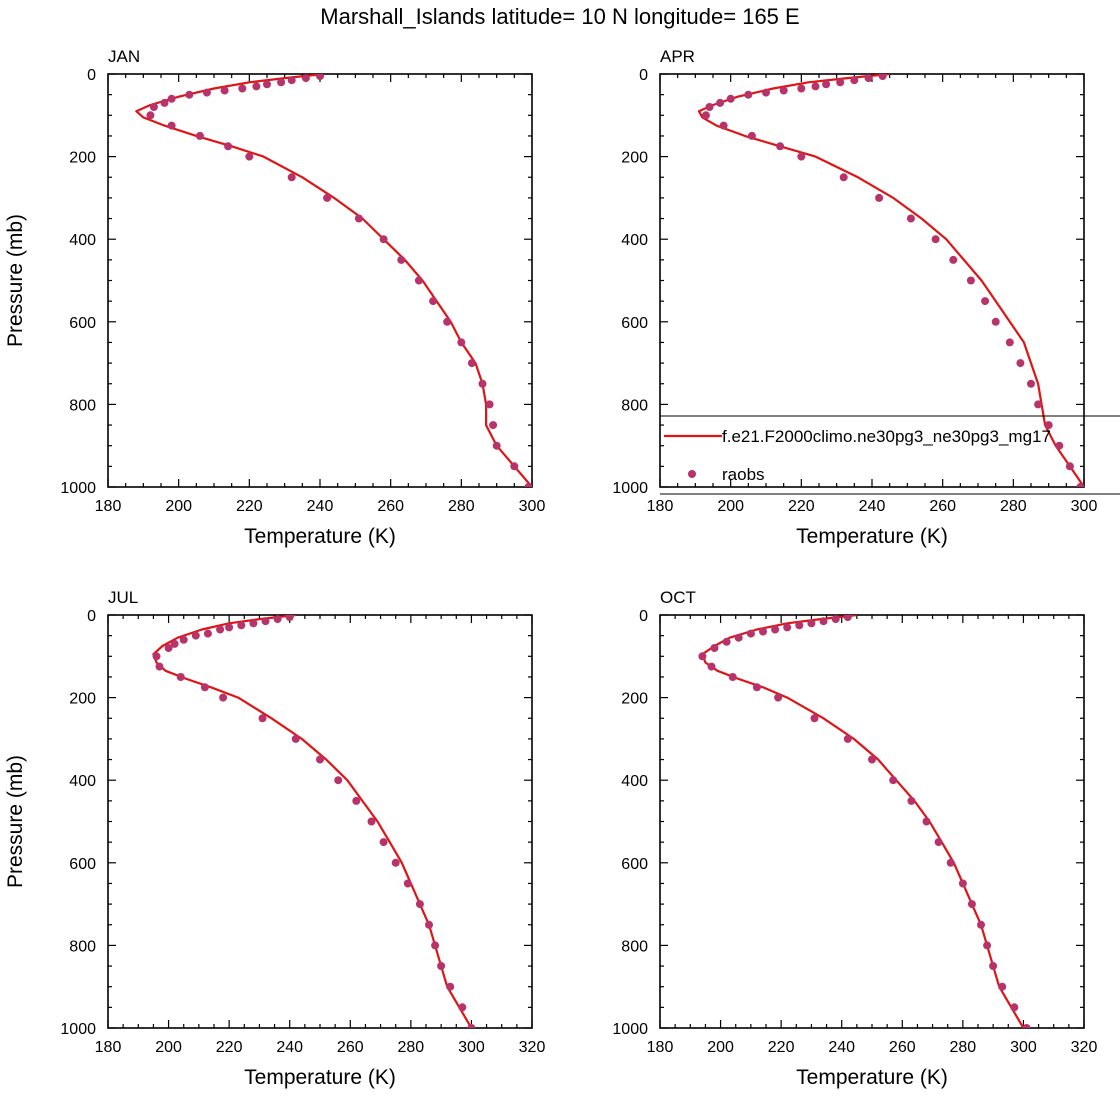 Image resolution: width=1120 pixels, height=1120 pixels. Describe the element at coordinates (333, 280) in the screenshot. I see `plot-data` at that location.